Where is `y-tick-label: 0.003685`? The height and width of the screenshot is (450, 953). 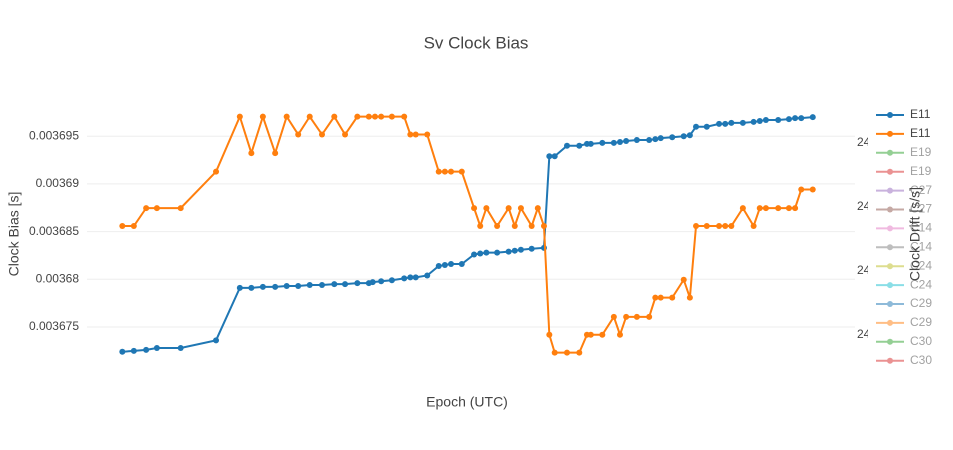
y-tick-label: 0.003685 is located at coordinates (54, 231).